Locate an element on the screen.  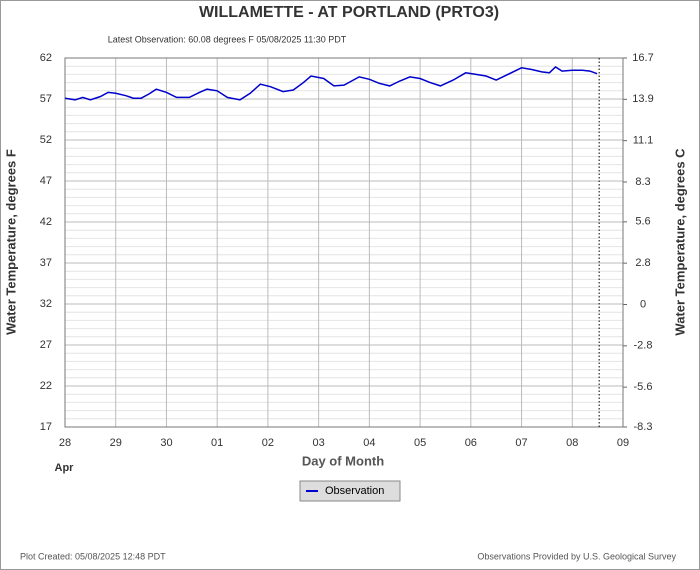
x-tick-label: 28 is located at coordinates (65, 443).